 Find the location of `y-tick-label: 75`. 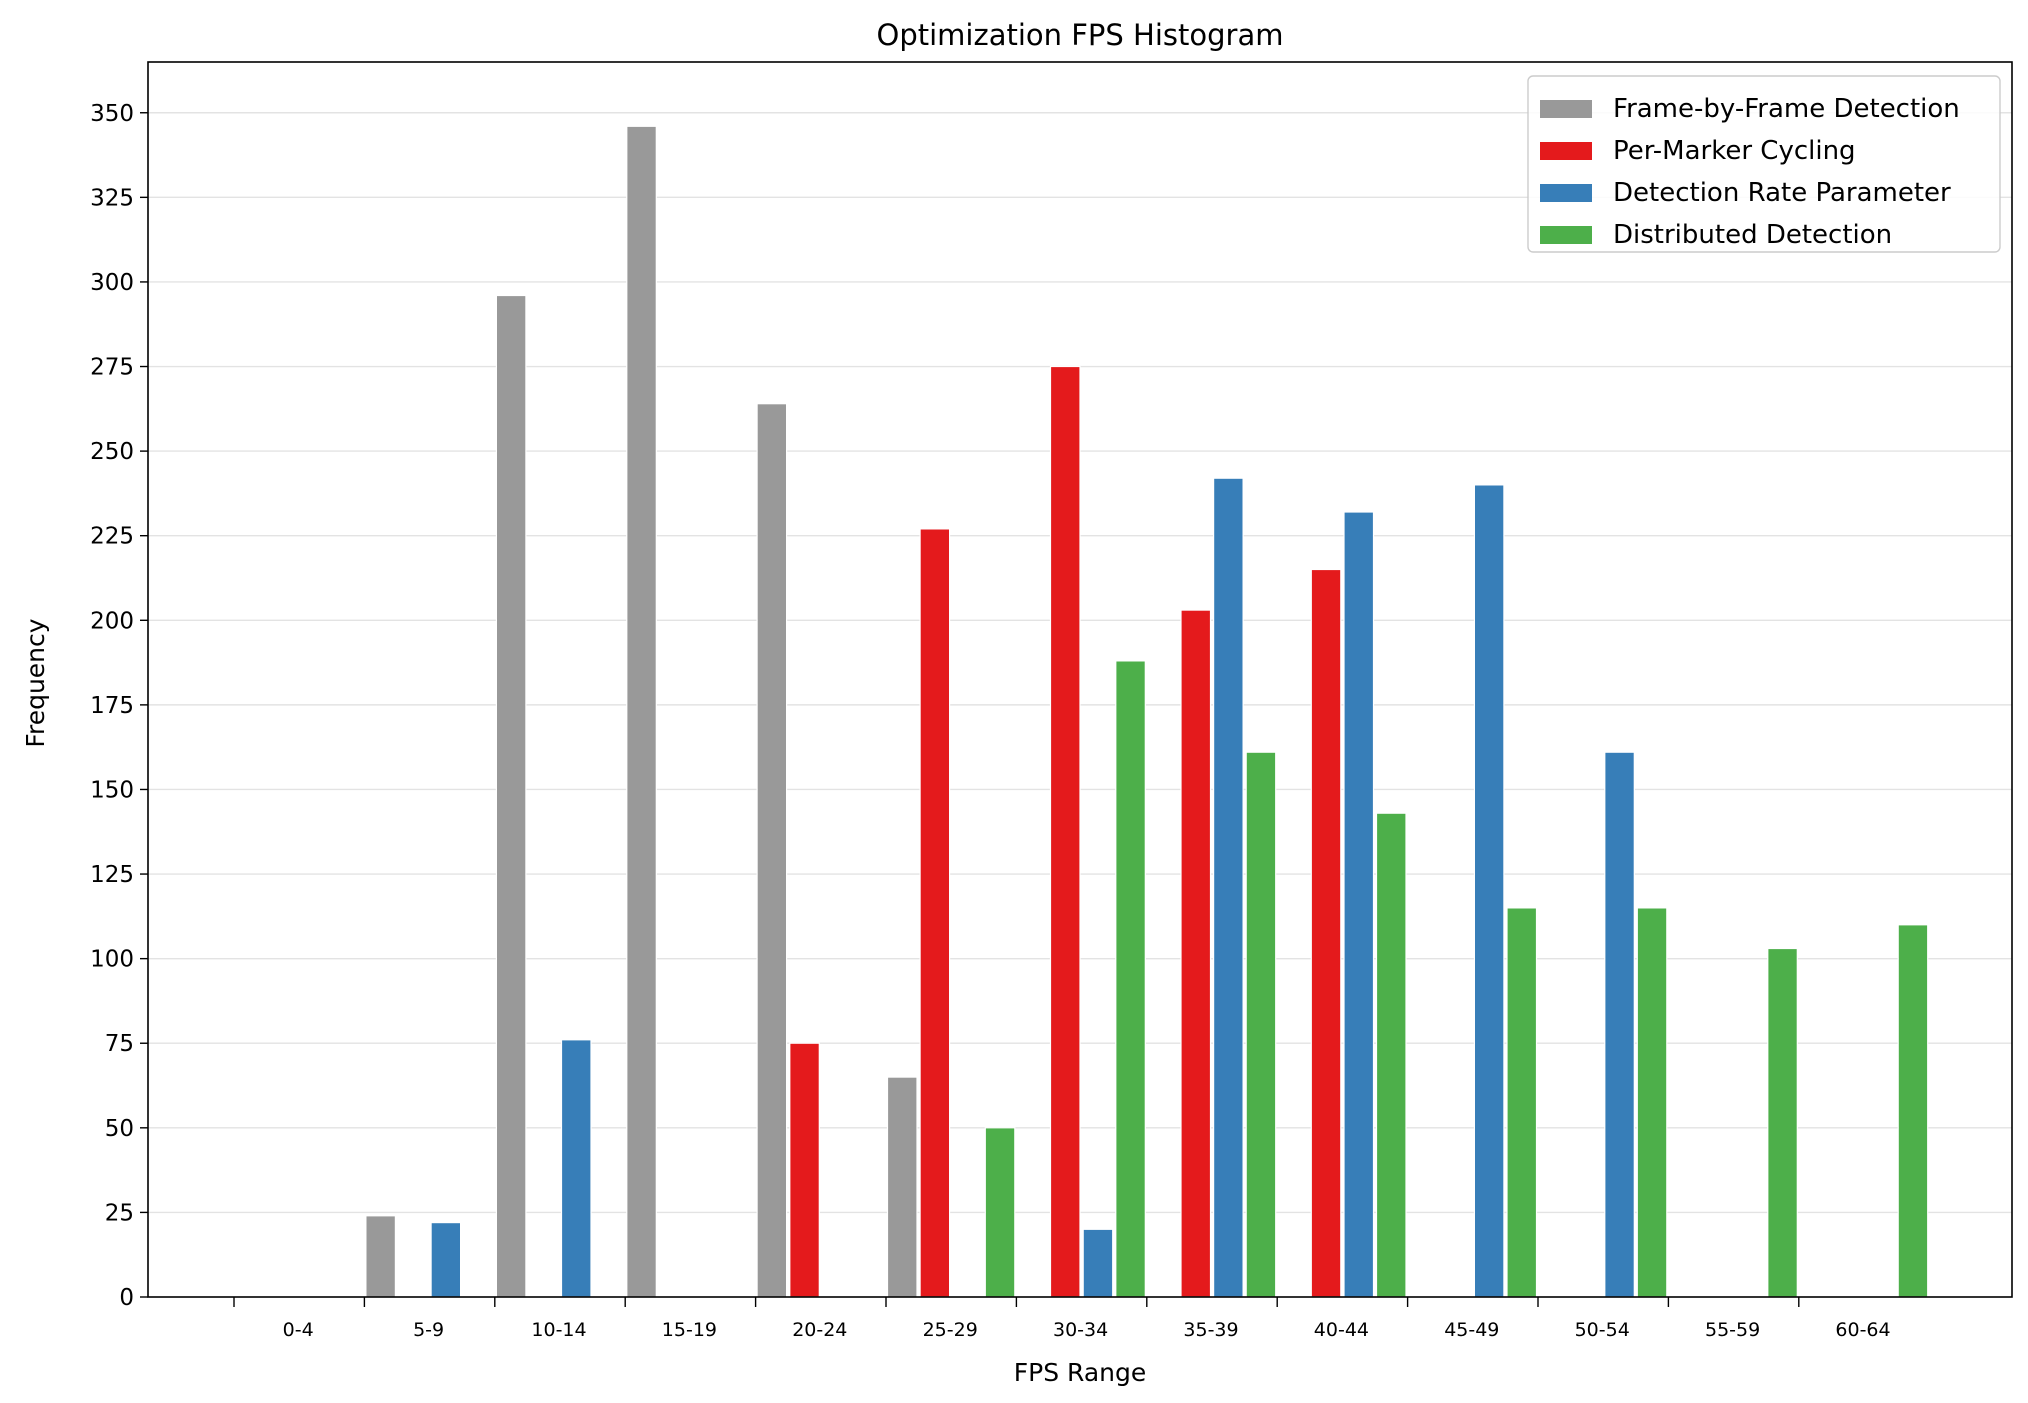

y-tick-label: 75 is located at coordinates (119, 1044).